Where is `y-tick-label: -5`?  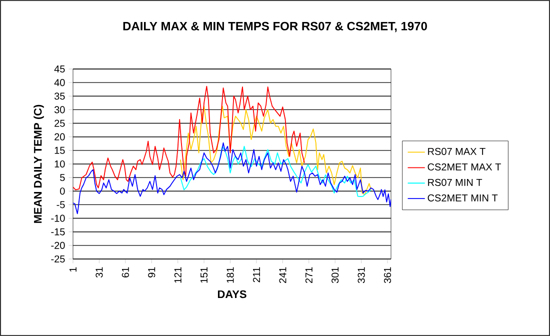
y-tick-label: -5 is located at coordinates (60, 204).